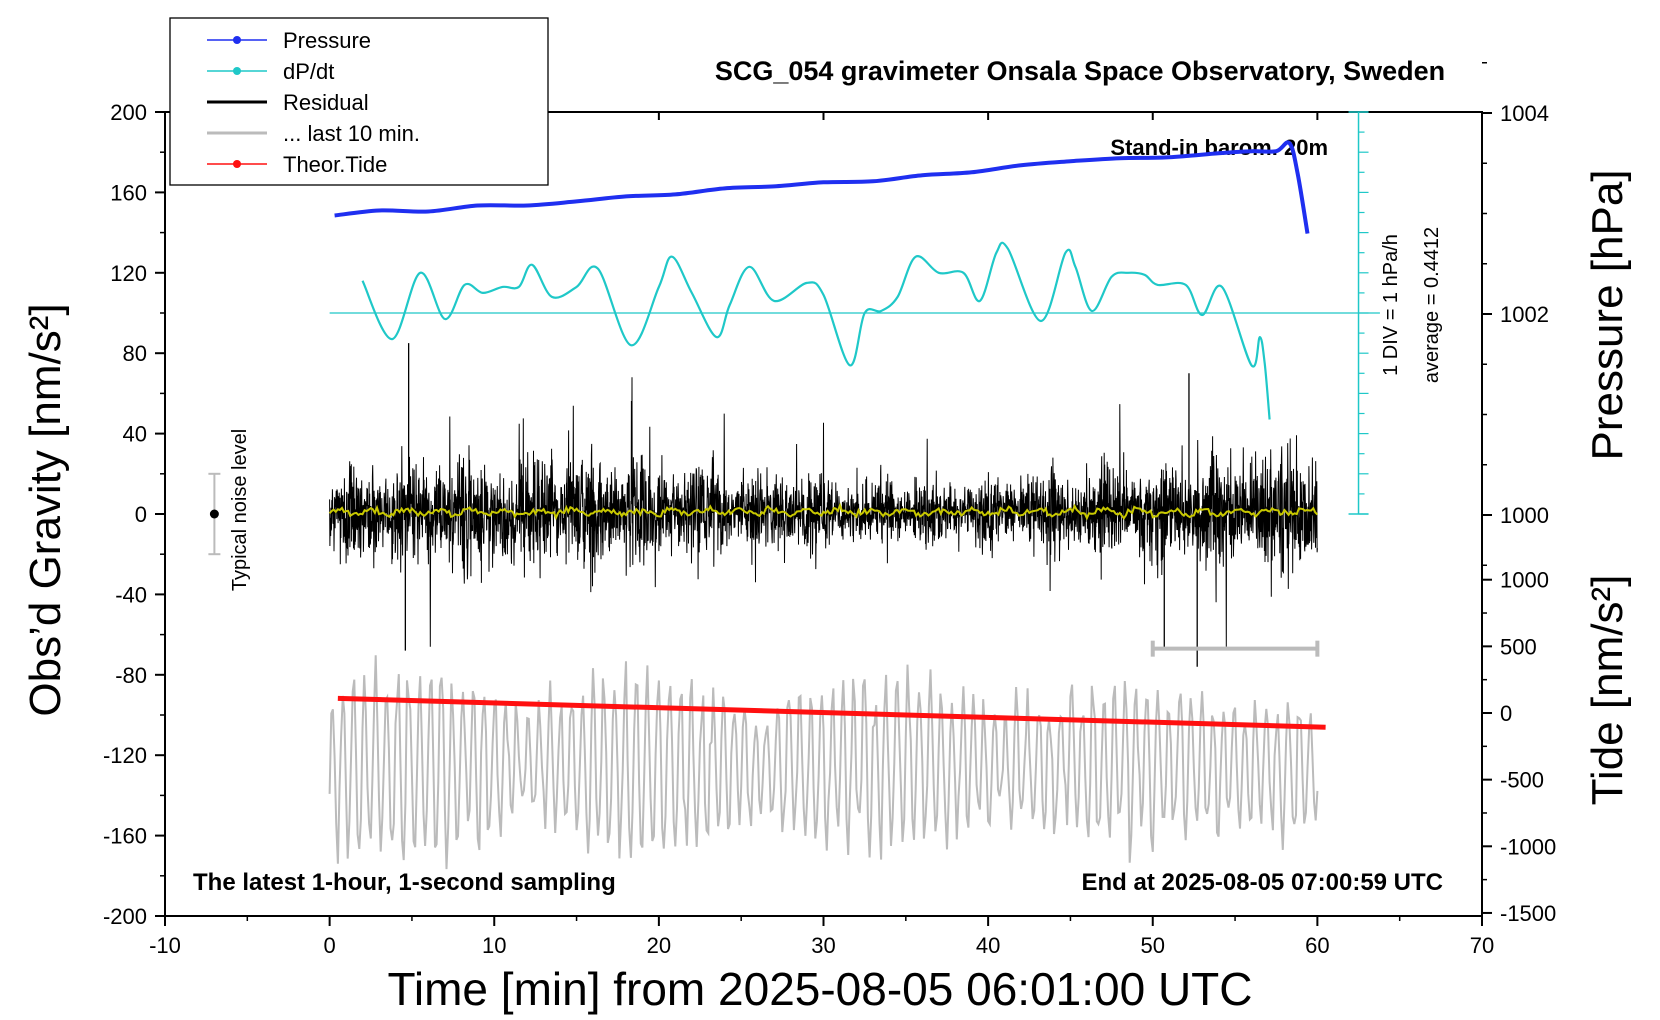  I want to click on y-tick-label: 120, so click(128, 273).